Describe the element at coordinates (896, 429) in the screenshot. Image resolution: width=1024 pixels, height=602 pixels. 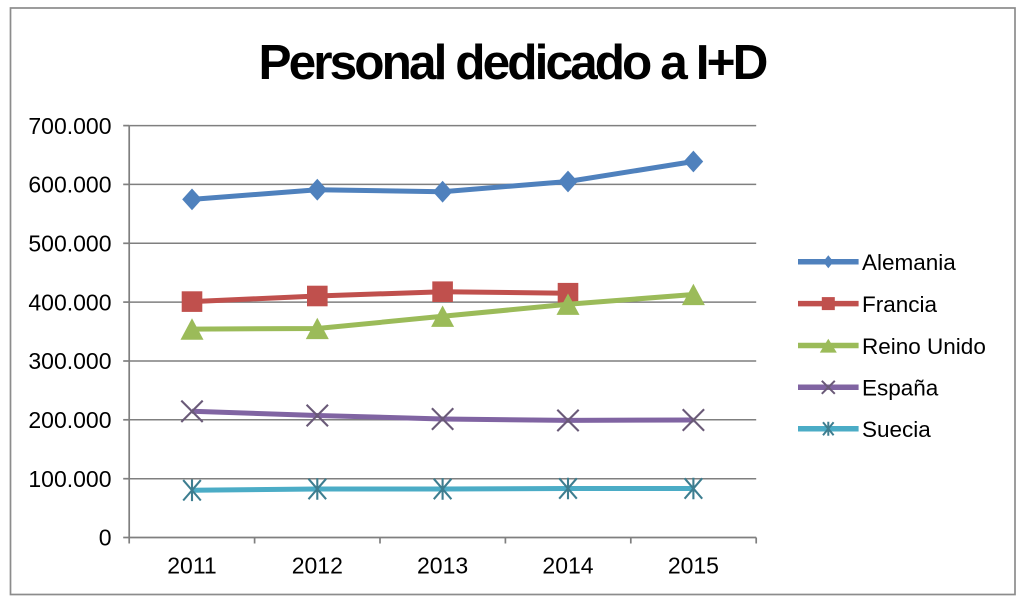
I see `svg-text: Suecia` at that location.